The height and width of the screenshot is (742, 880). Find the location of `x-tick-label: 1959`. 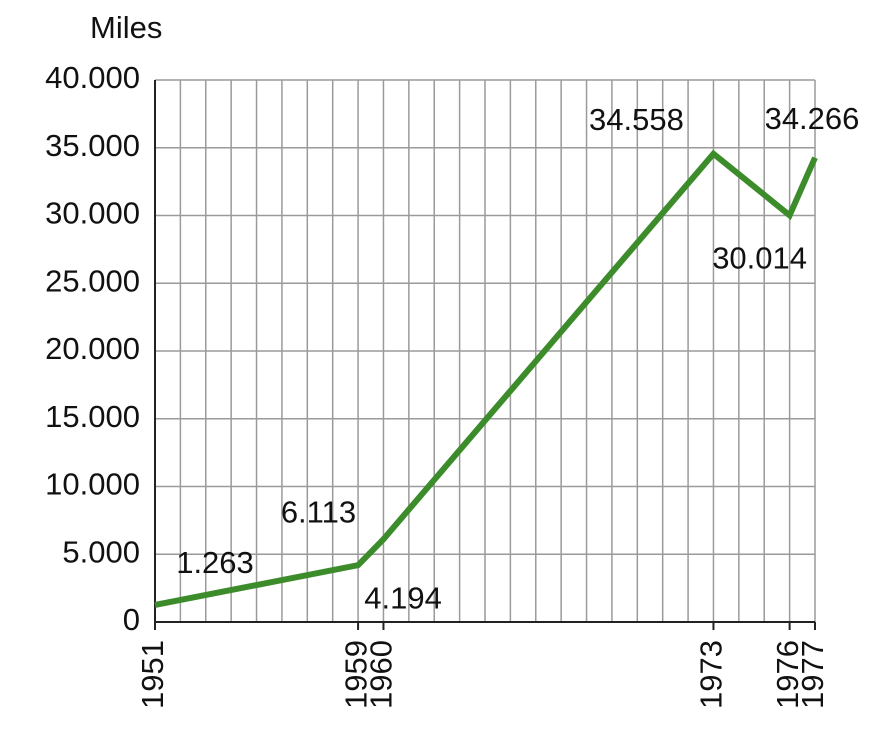

x-tick-label: 1959 is located at coordinates (355, 674).